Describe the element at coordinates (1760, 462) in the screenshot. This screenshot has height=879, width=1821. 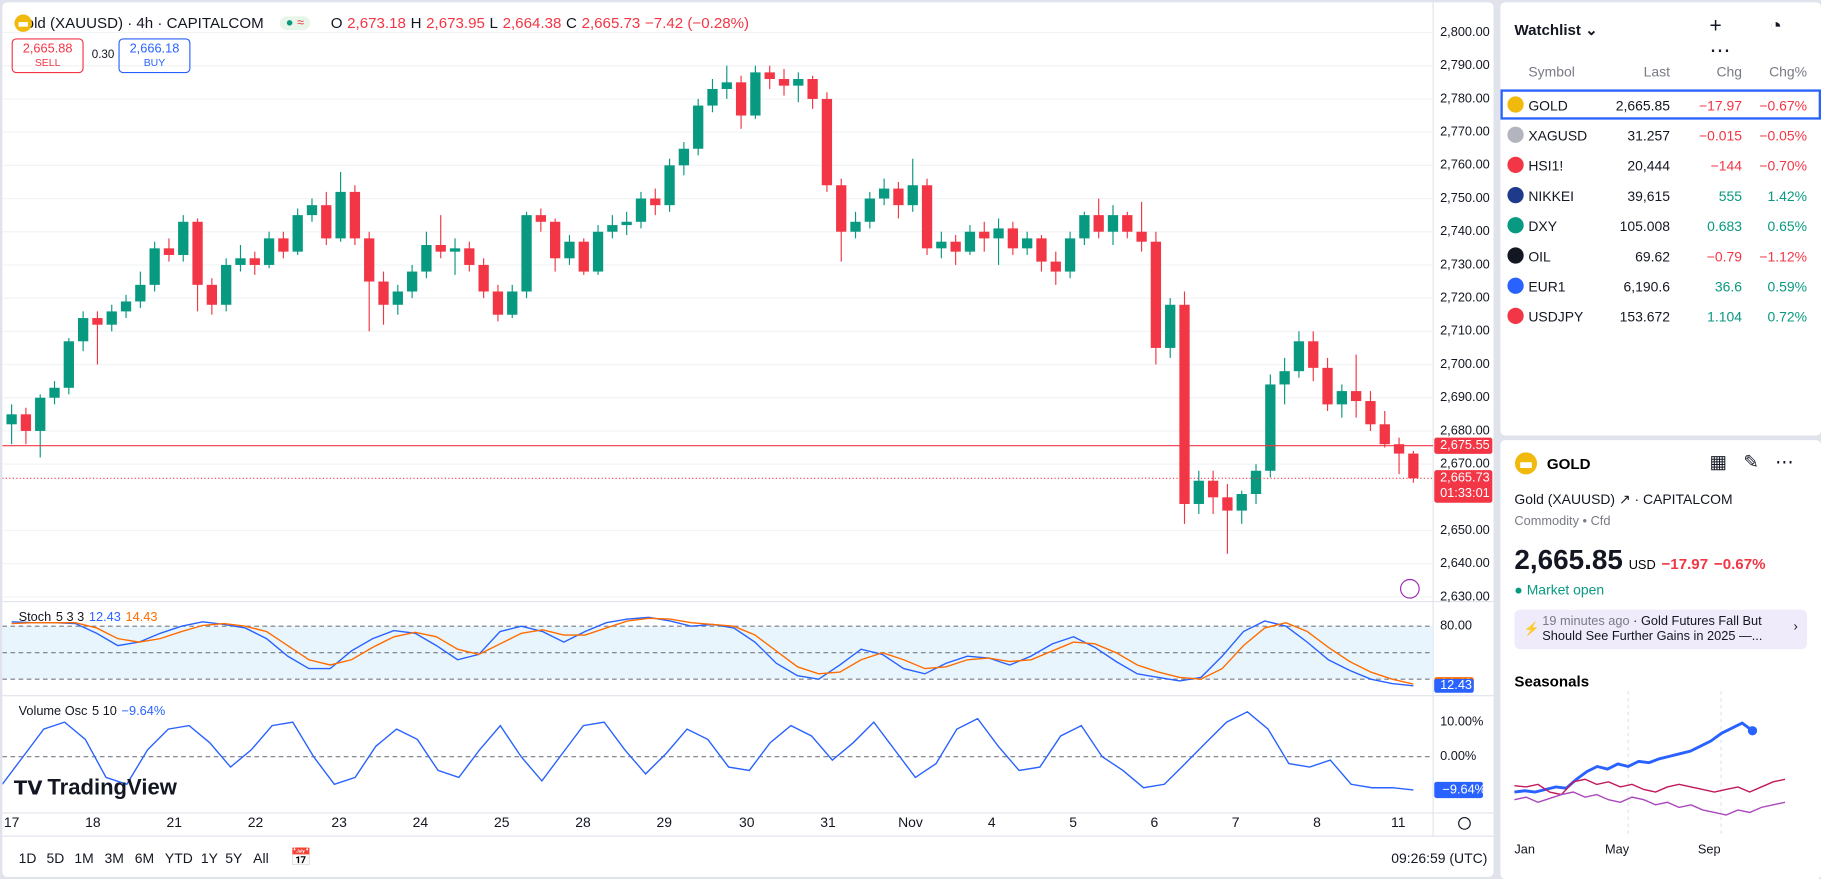
I see `details-actions: ▦✎⋯` at that location.